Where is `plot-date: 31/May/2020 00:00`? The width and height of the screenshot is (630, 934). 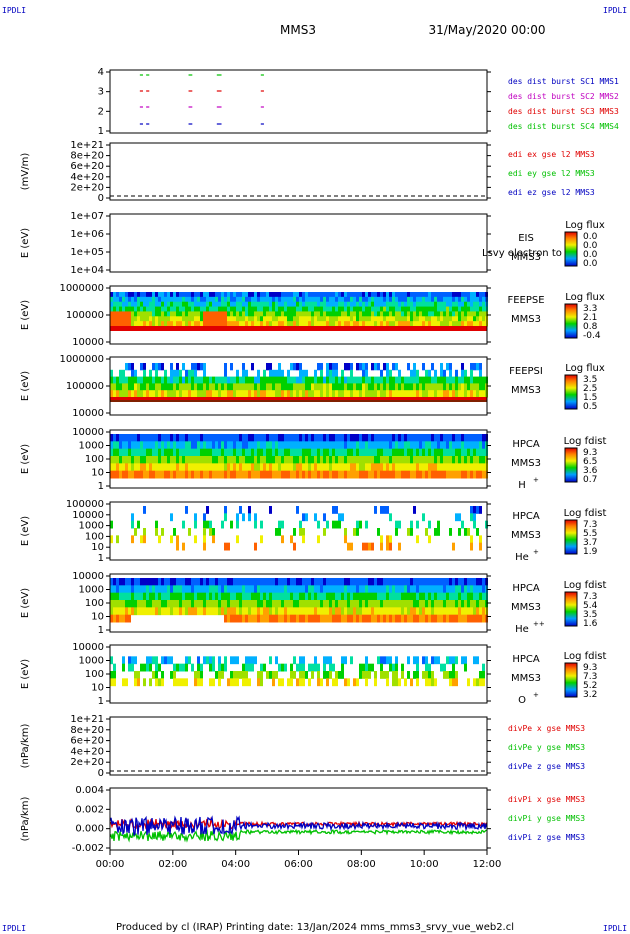 plot-date: 31/May/2020 00:00 is located at coordinates (486, 30).